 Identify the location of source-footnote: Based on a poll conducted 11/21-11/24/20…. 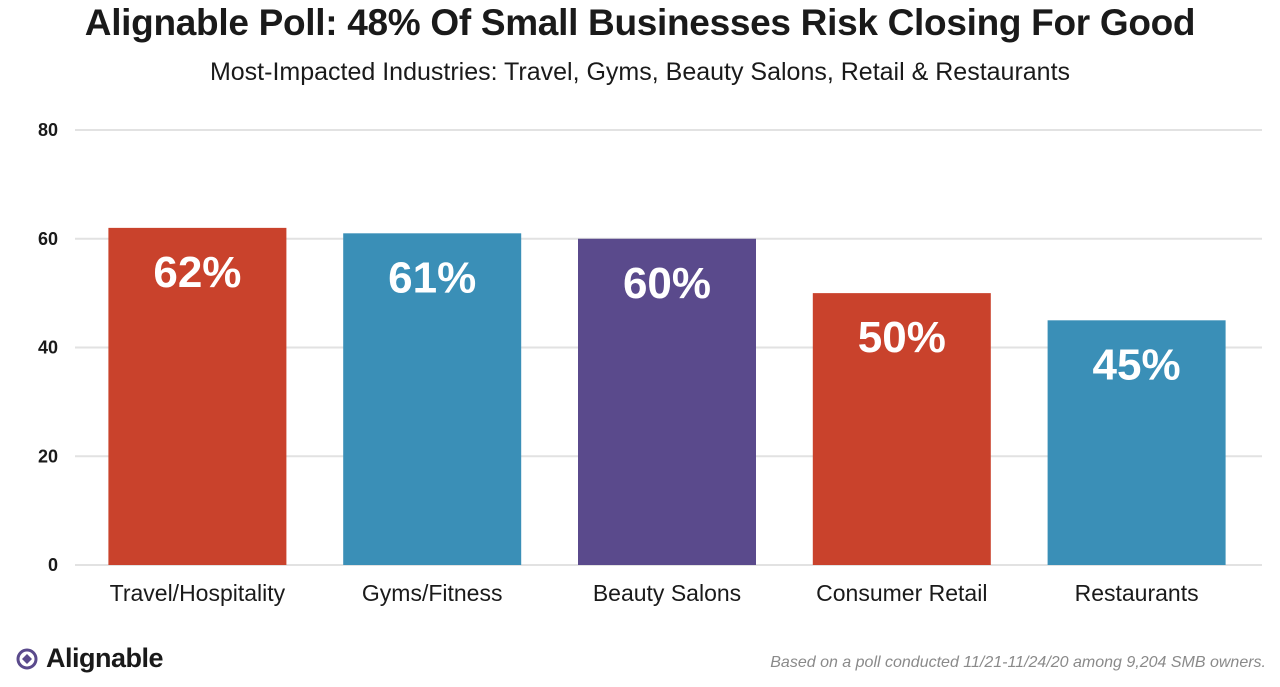
(1018, 662).